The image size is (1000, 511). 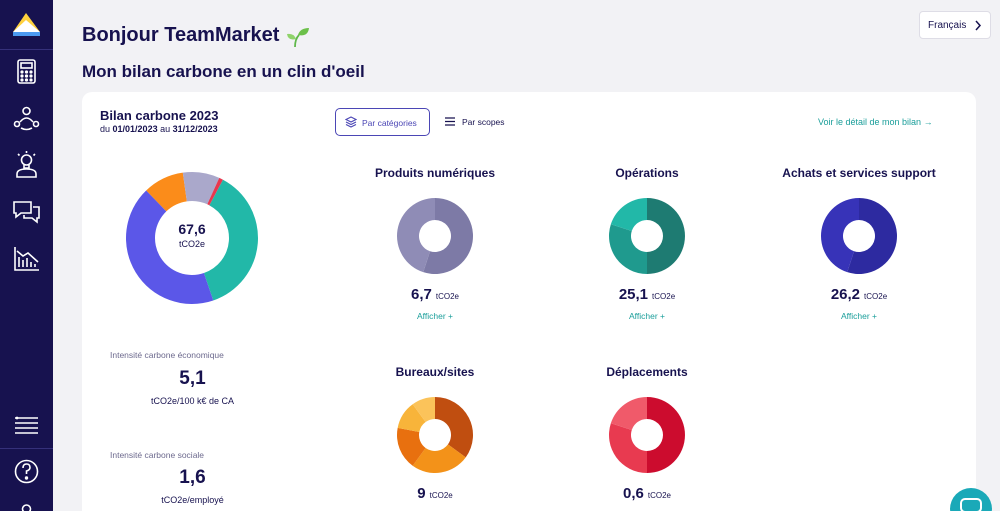 What do you see at coordinates (167, 355) in the screenshot?
I see `economic-intensity-label: Intensité carbone économique` at bounding box center [167, 355].